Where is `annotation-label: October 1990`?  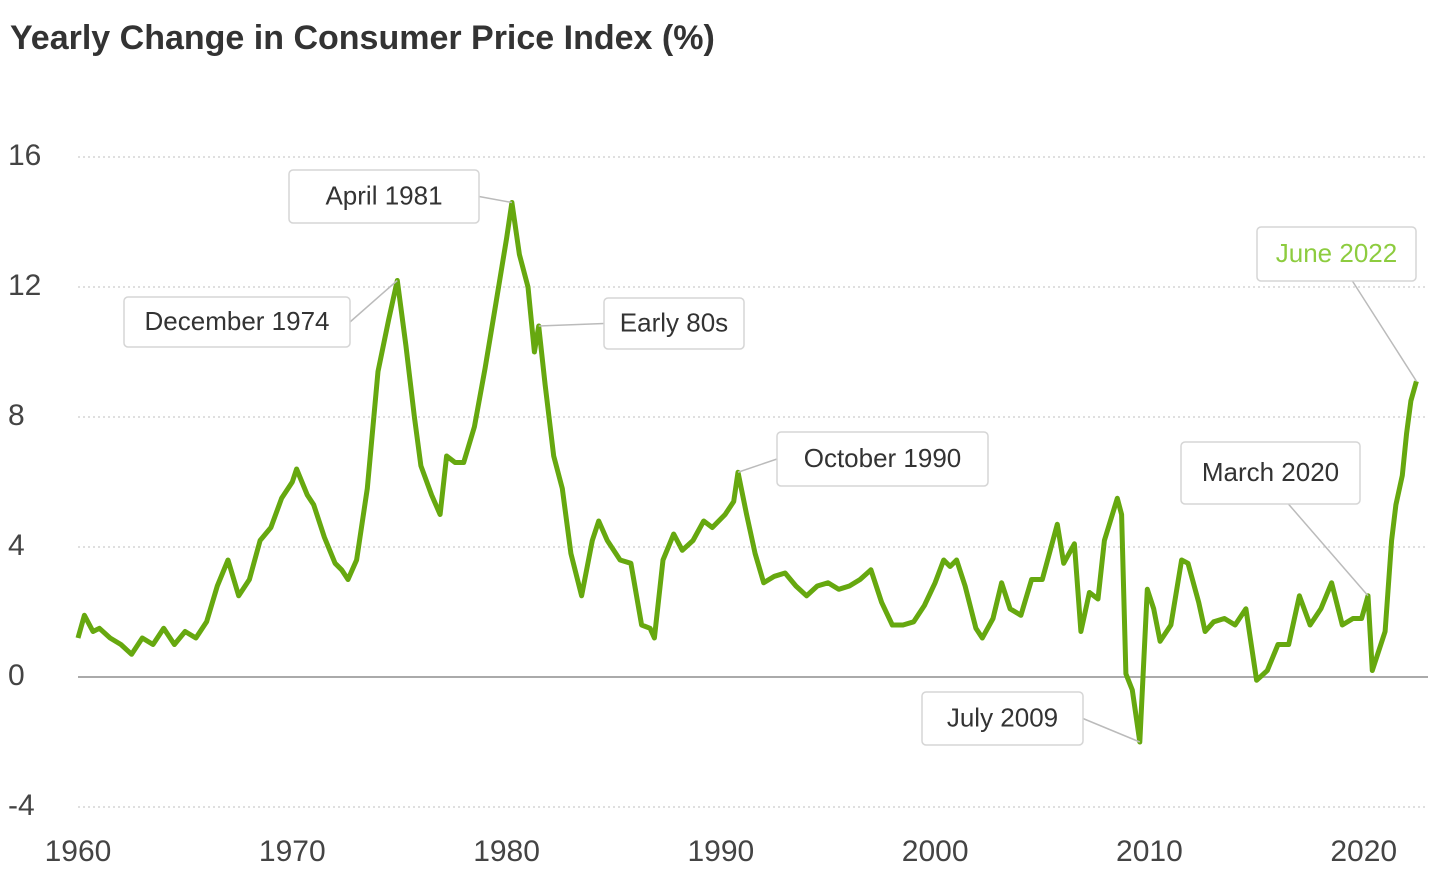 annotation-label: October 1990 is located at coordinates (883, 458).